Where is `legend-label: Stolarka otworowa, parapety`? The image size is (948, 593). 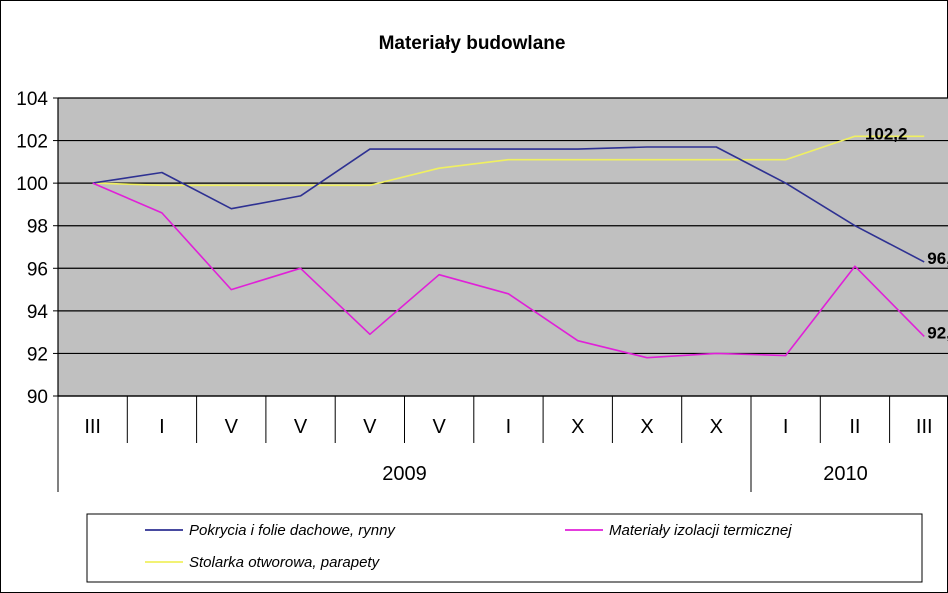
legend-label: Stolarka otworowa, parapety is located at coordinates (285, 562).